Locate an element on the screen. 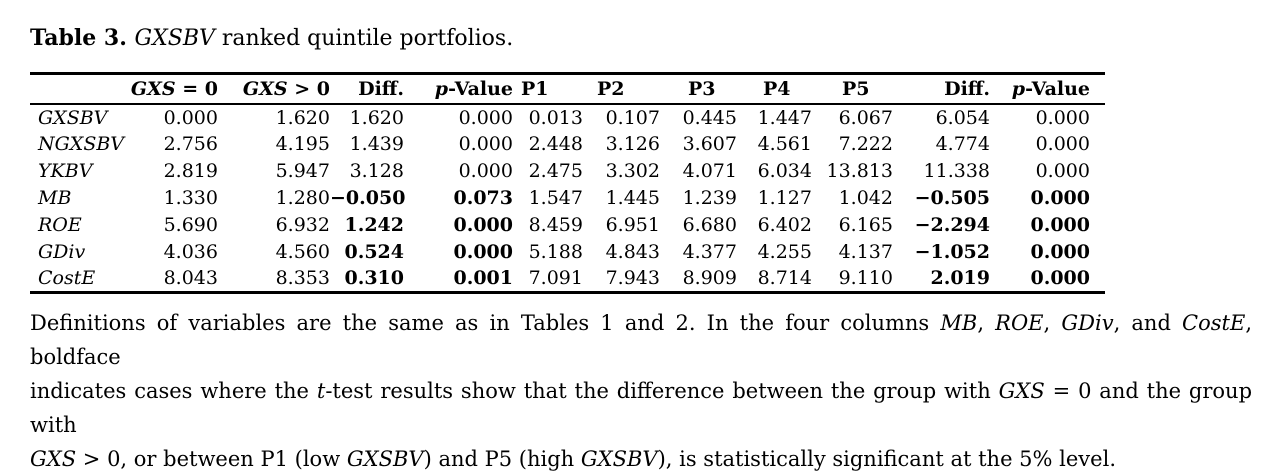 Image resolution: width=1276 pixels, height=476 pixels. text-run: Table 3. is located at coordinates (82, 38).